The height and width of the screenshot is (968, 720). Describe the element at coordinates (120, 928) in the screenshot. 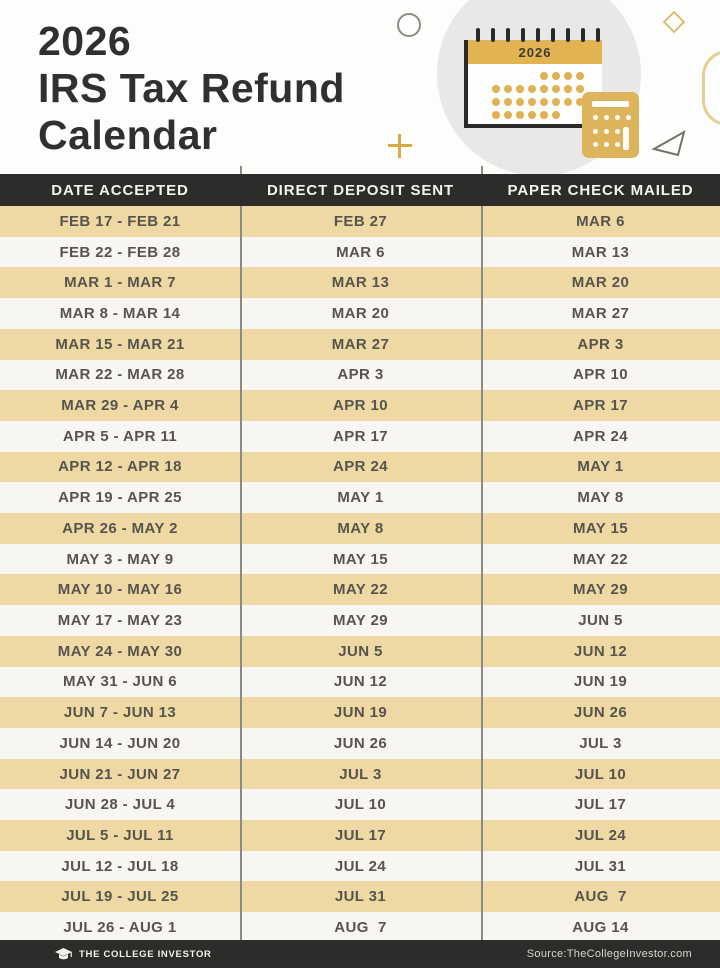

I see `table-cell: JUL 26 - AUG 1` at that location.